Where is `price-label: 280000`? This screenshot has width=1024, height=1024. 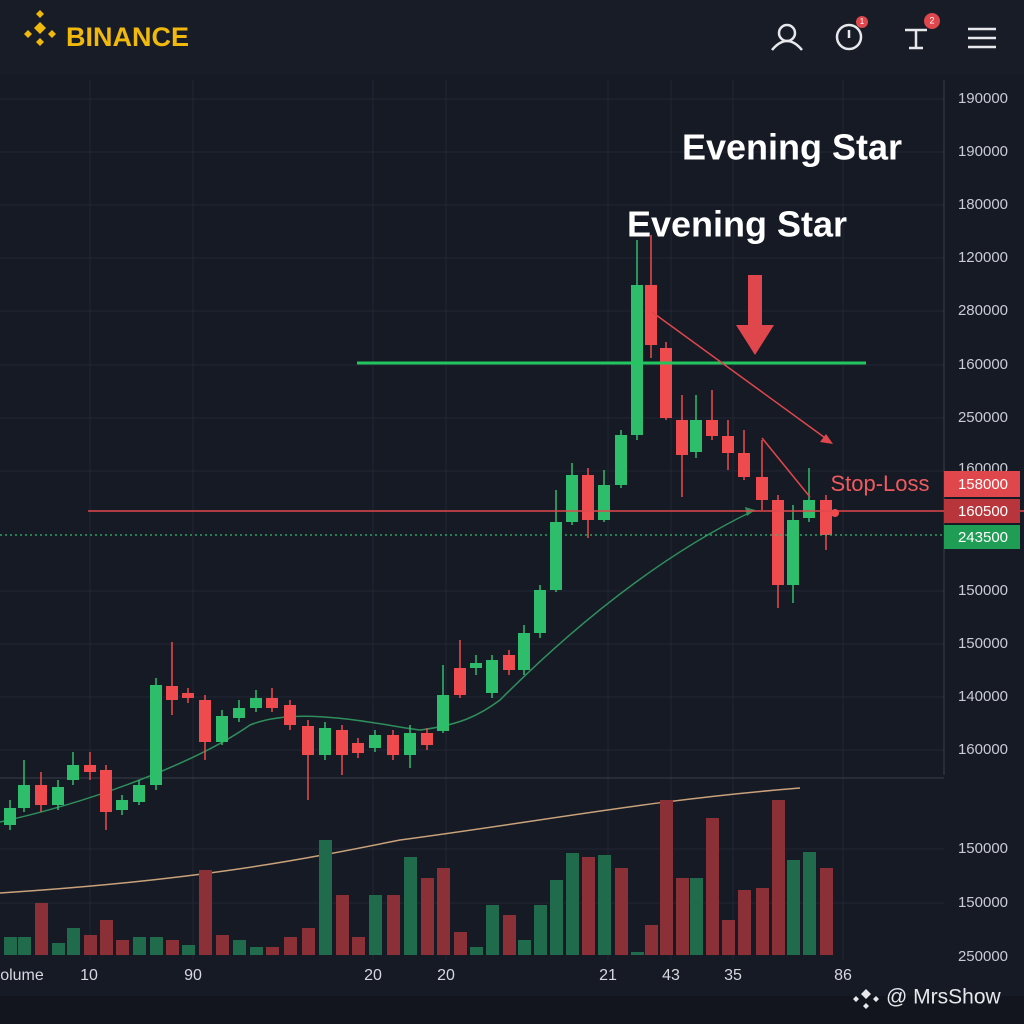
price-label: 280000 is located at coordinates (983, 310).